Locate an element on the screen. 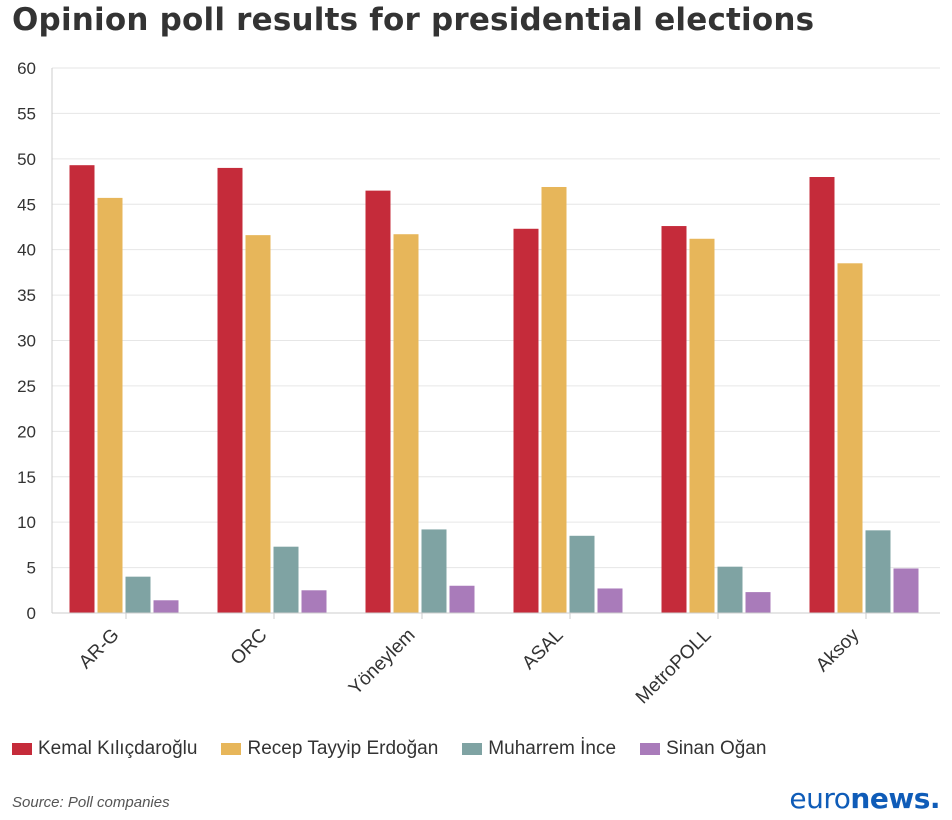 Image resolution: width=952 pixels, height=820 pixels. logo-text-euro: euro is located at coordinates (820, 798).